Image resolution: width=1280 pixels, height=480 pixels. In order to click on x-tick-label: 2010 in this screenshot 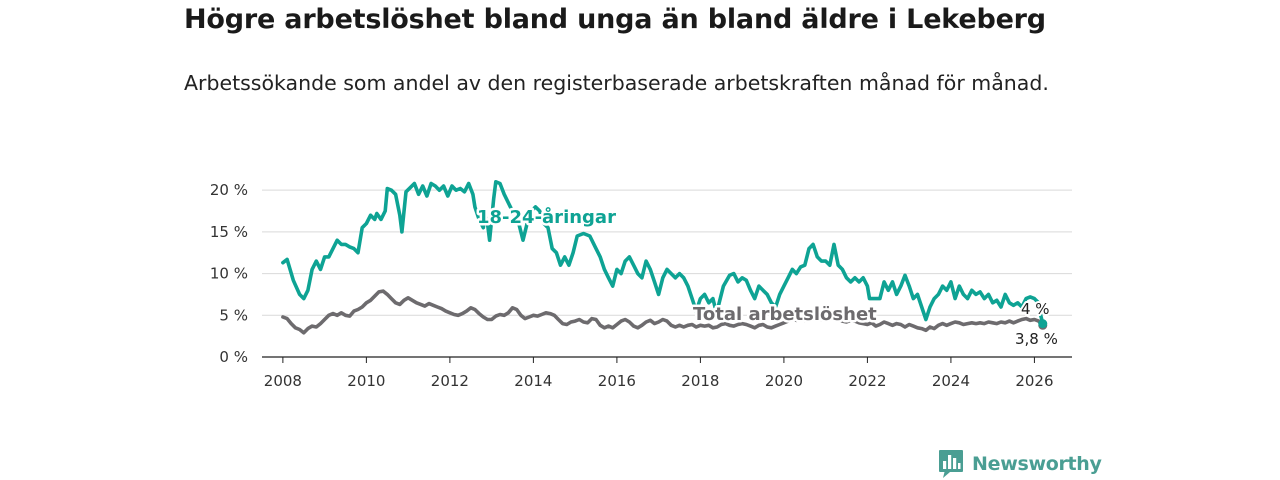, I will do `click(366, 381)`.